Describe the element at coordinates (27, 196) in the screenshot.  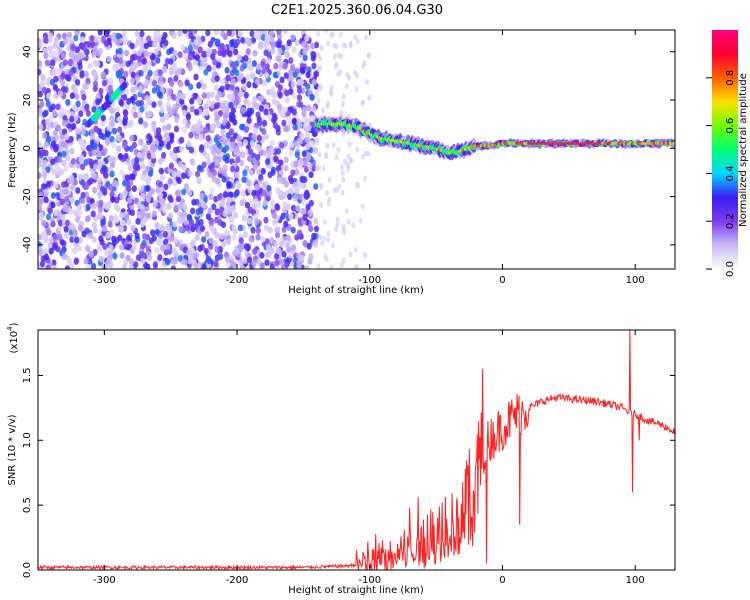
I see `y-tick-label: -20` at that location.